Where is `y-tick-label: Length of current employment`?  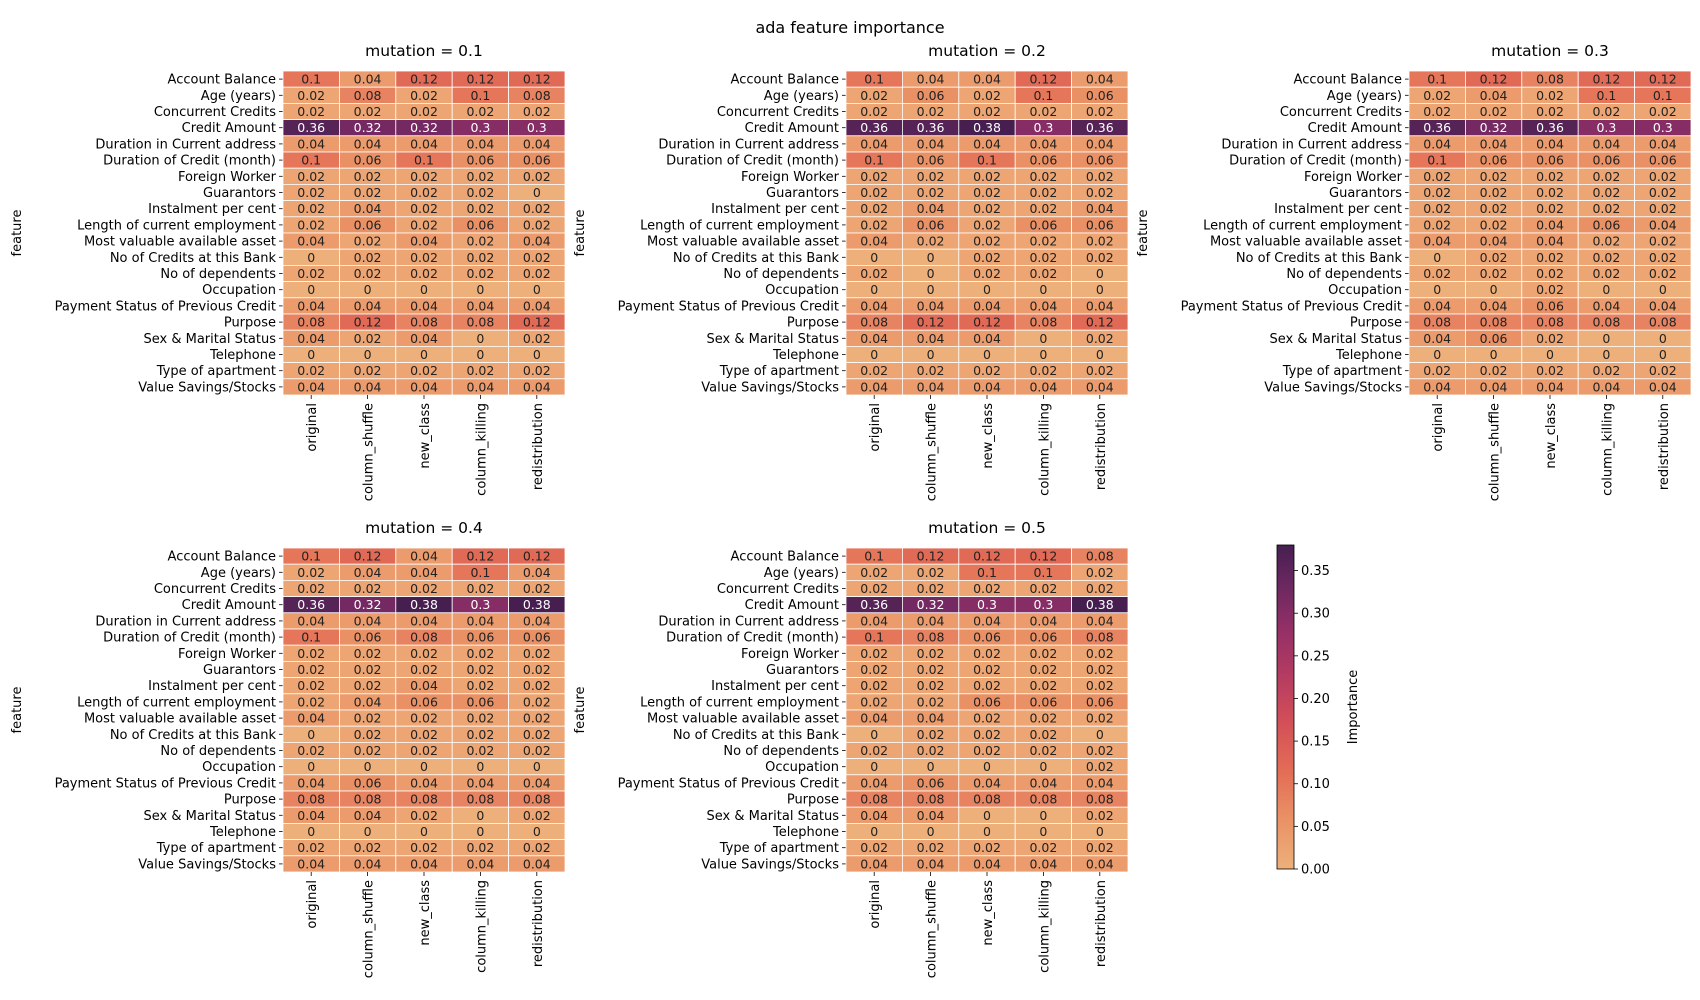 y-tick-label: Length of current employment is located at coordinates (176, 225).